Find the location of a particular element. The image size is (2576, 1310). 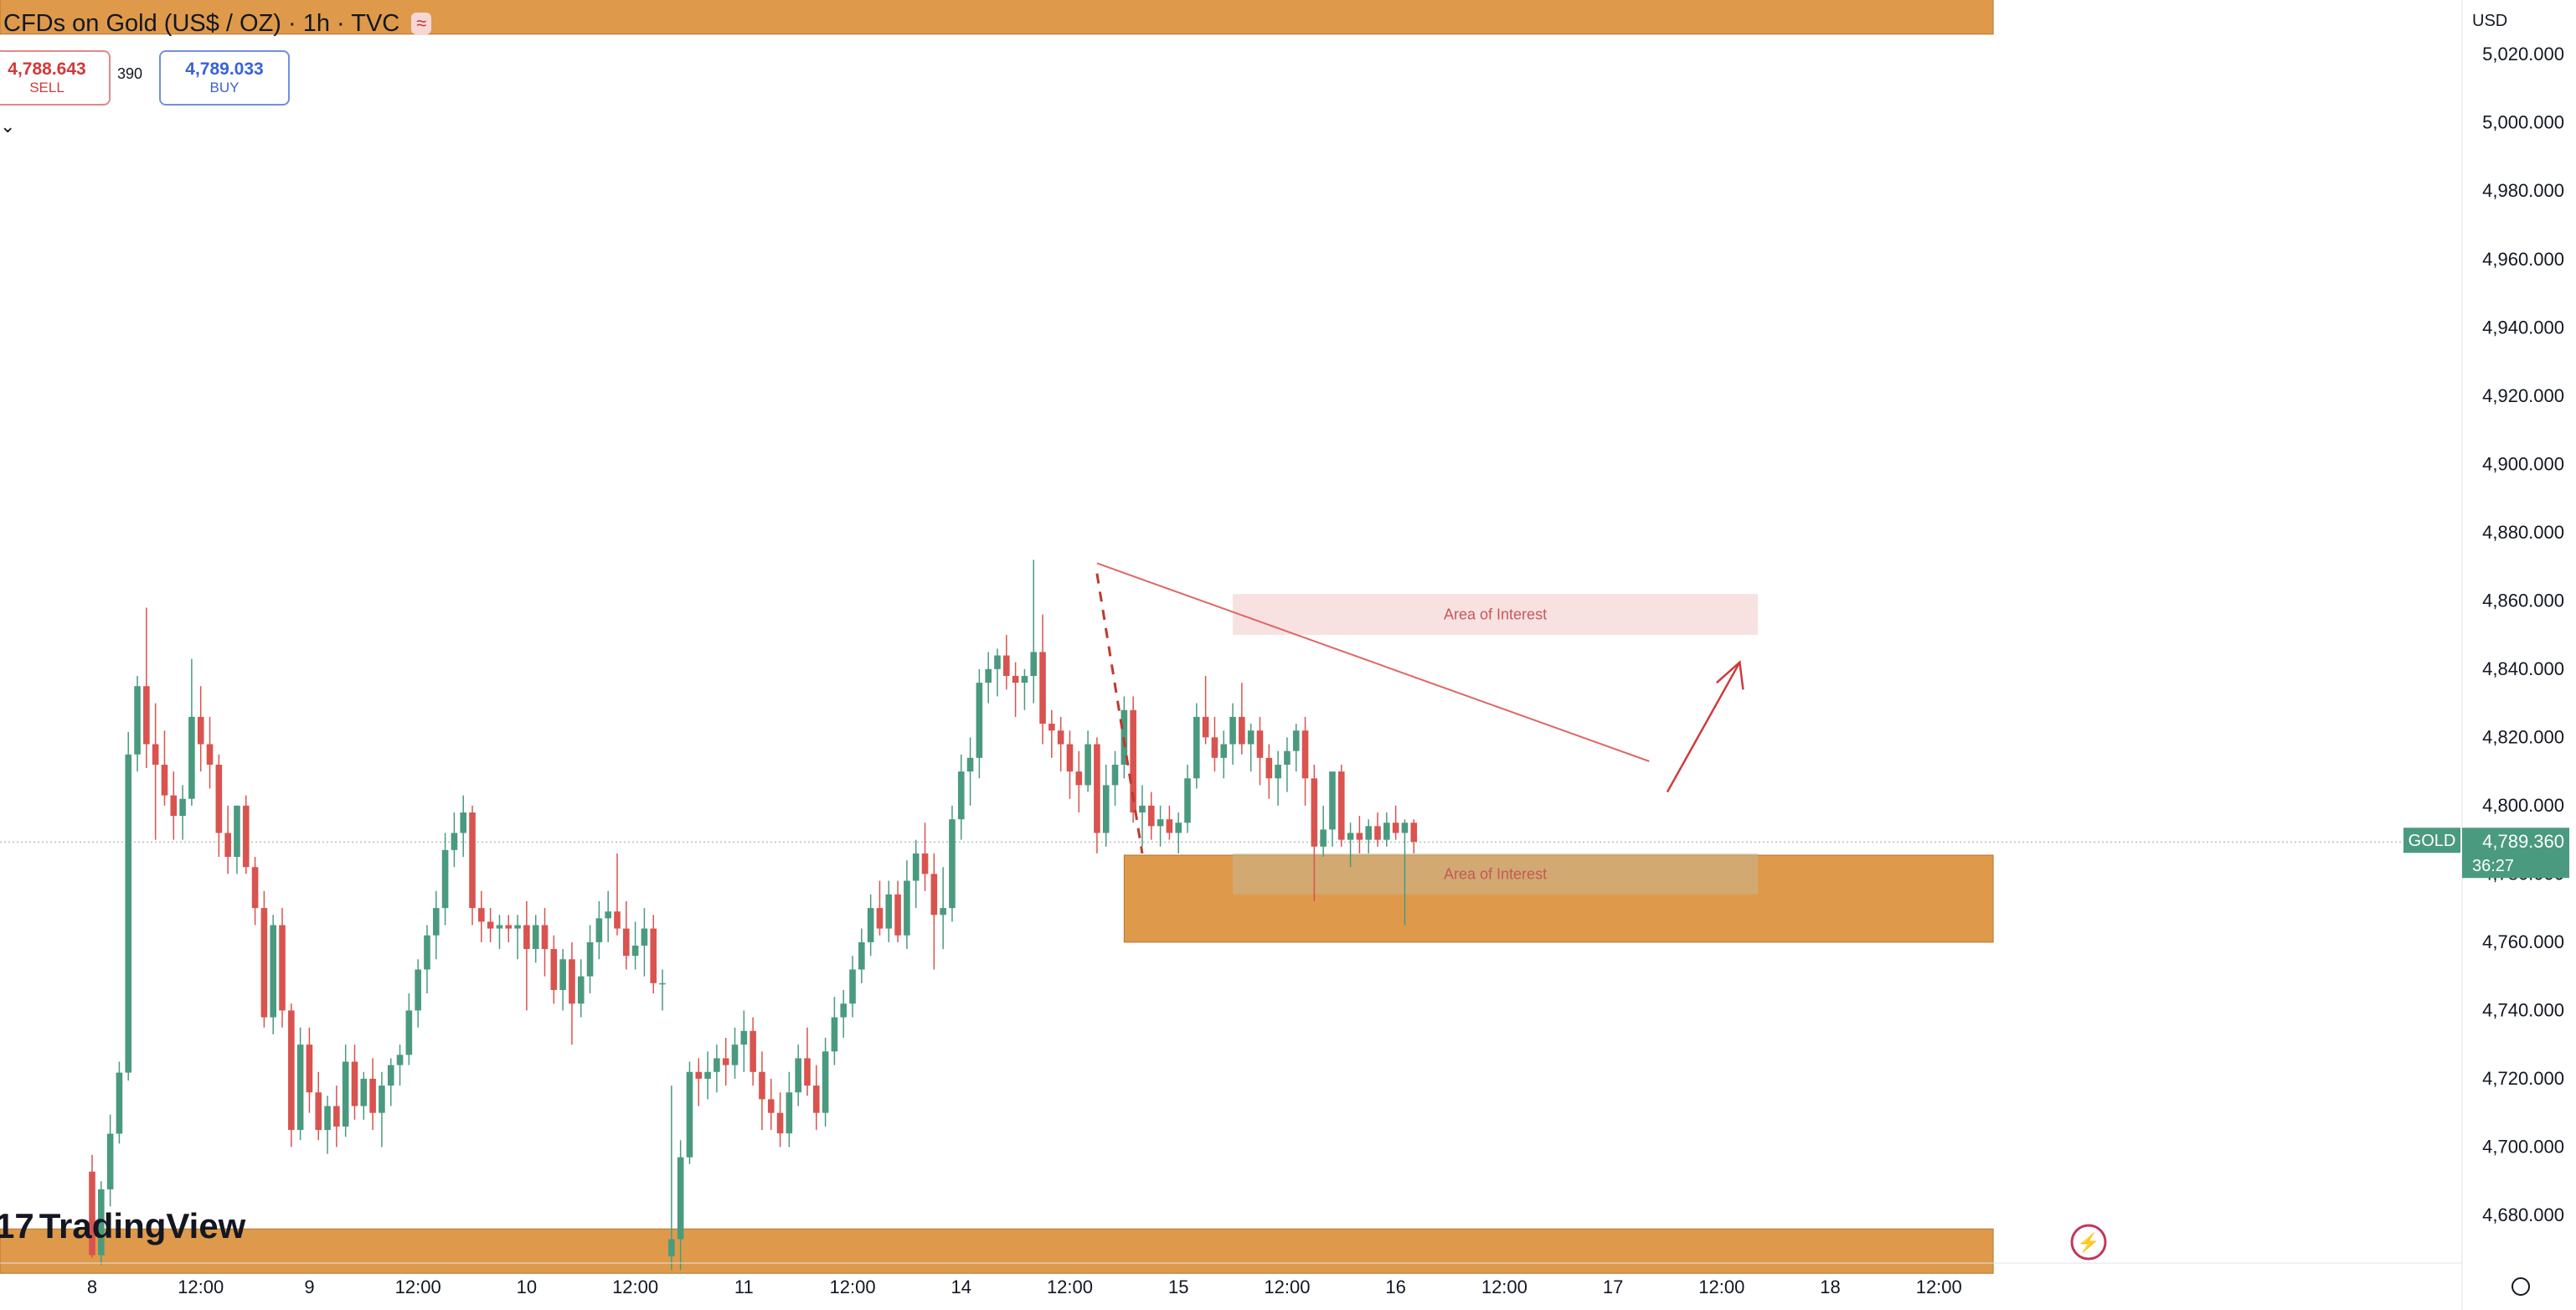

x-tick-label: 15 is located at coordinates (1178, 1286).